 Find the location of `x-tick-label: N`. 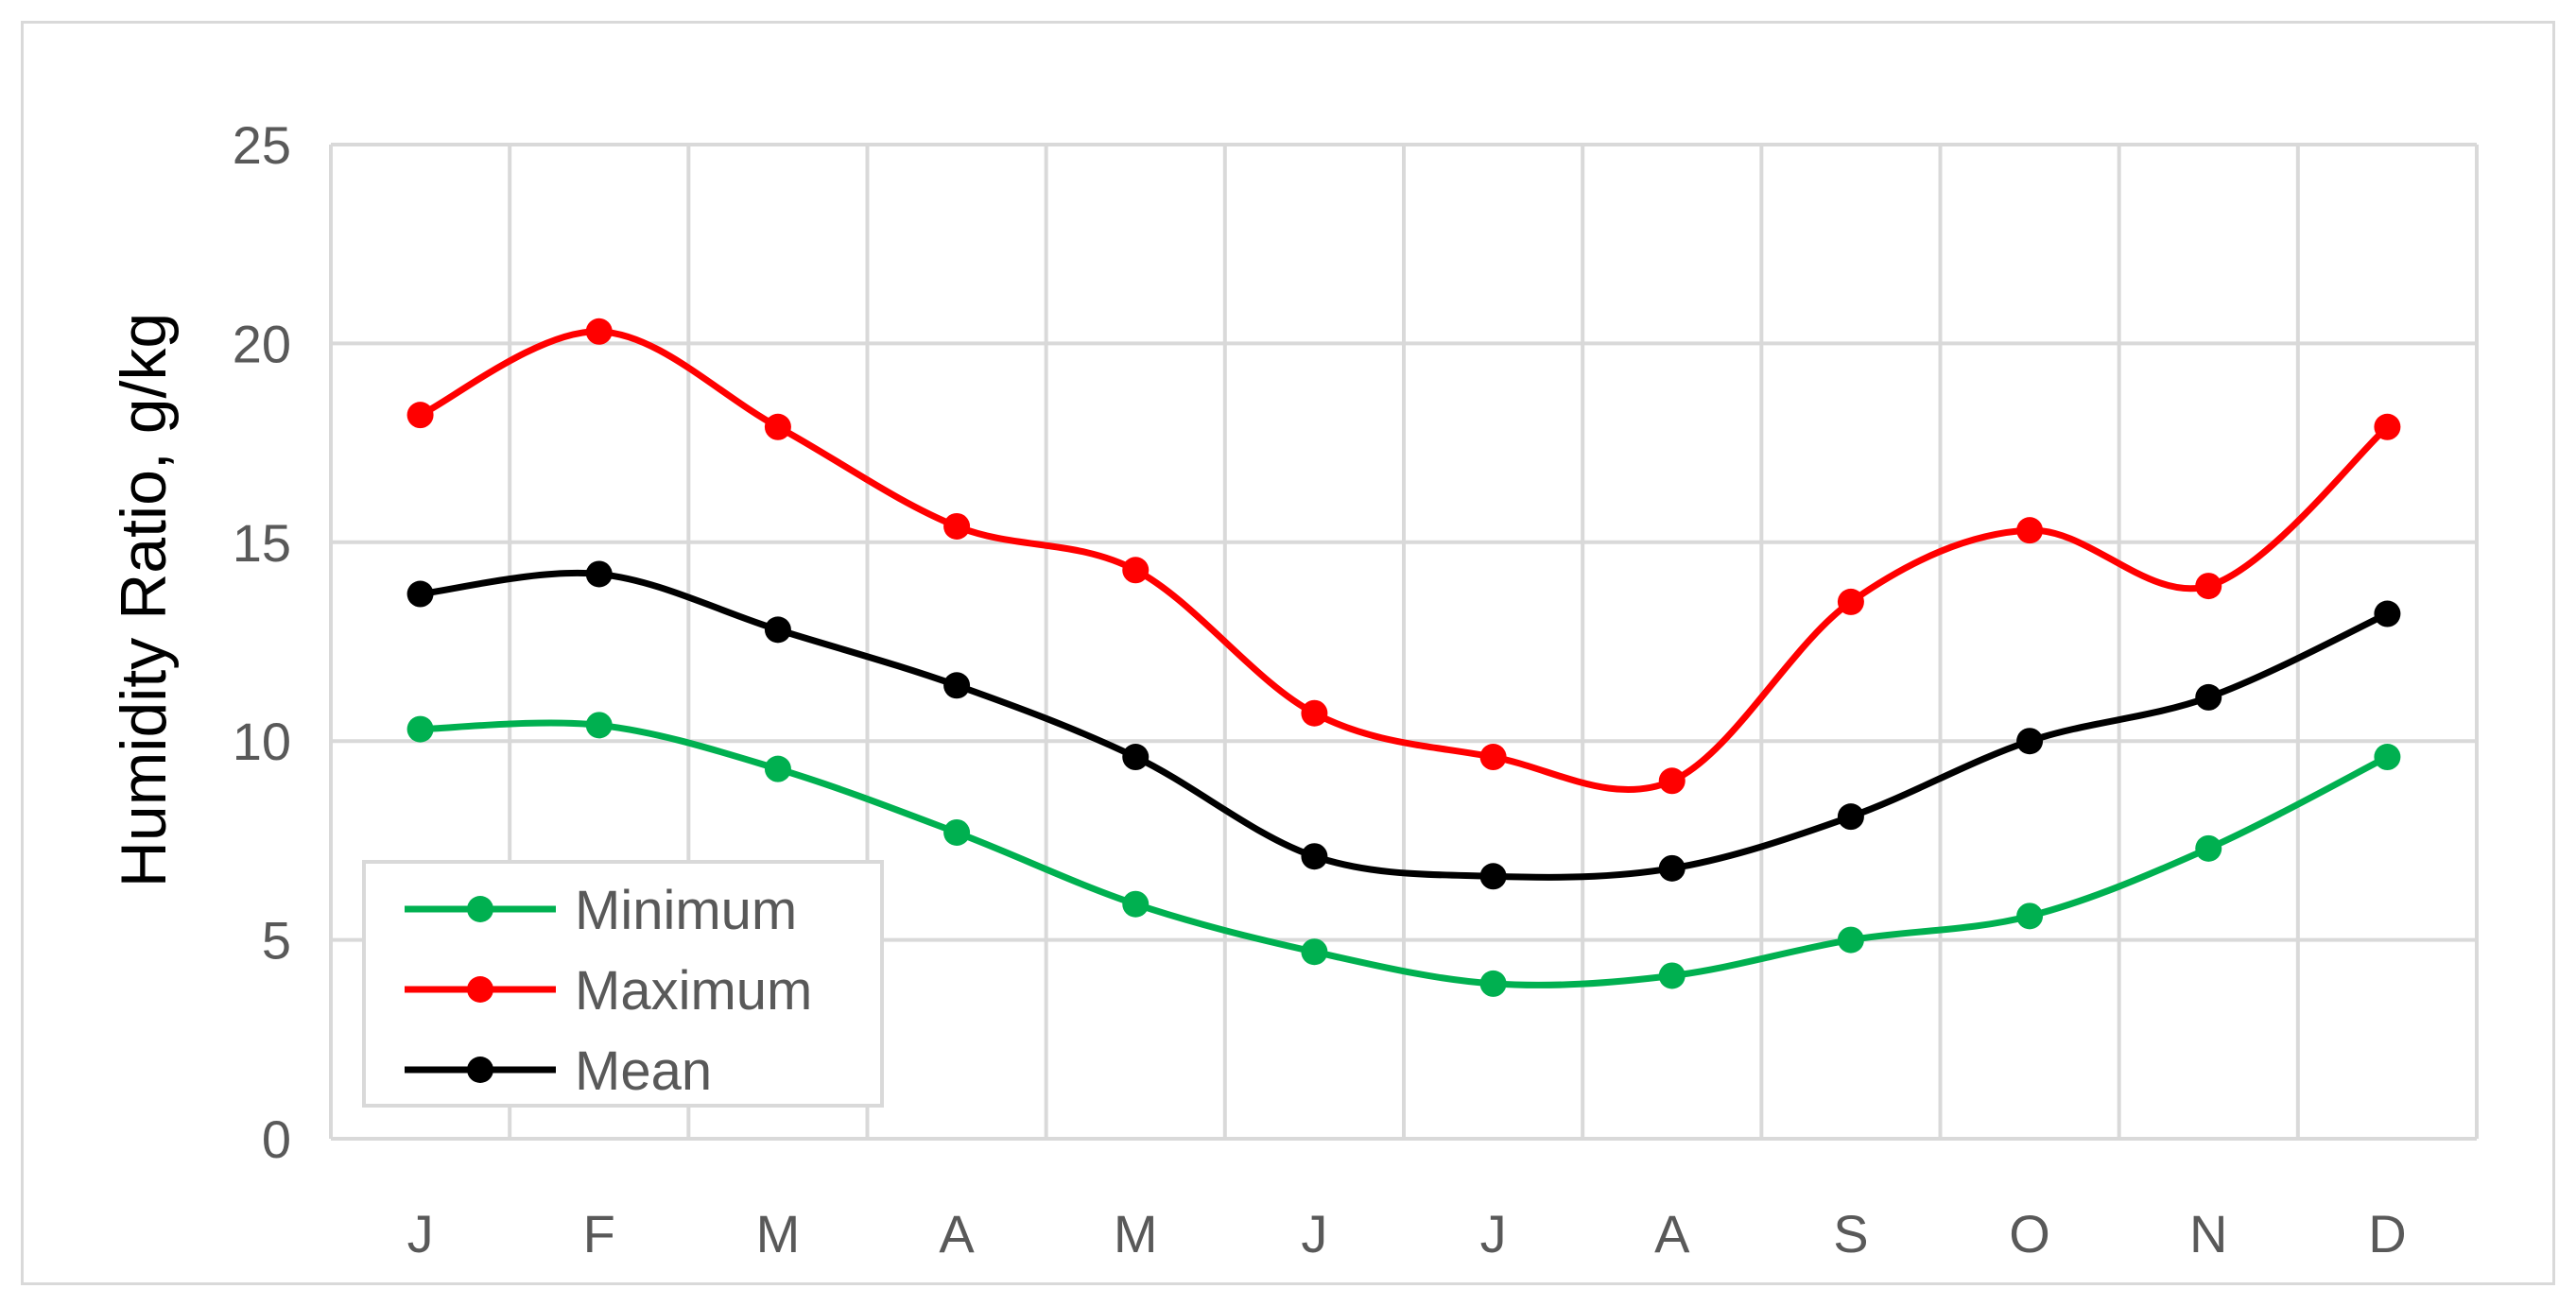

x-tick-label: N is located at coordinates (2208, 1234).